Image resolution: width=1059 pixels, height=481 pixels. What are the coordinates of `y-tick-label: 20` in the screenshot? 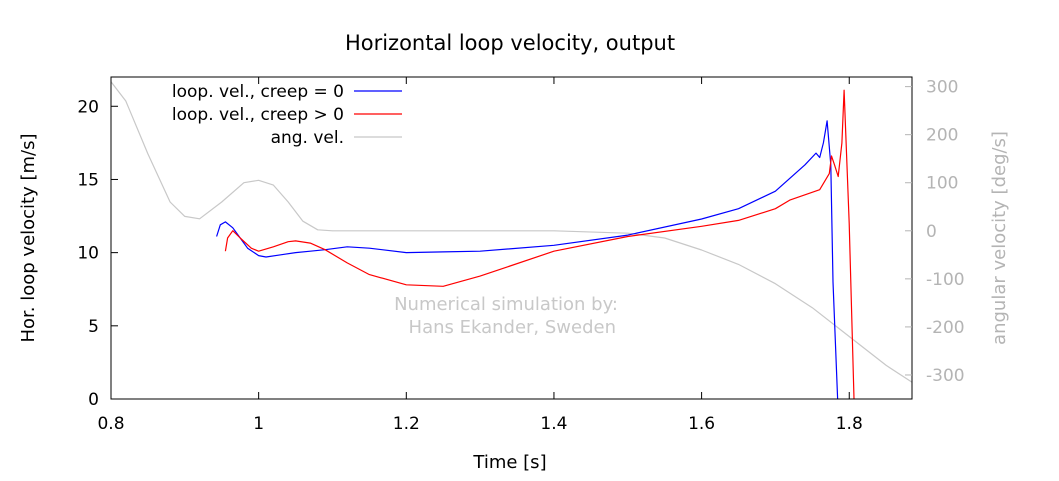 It's located at (88, 107).